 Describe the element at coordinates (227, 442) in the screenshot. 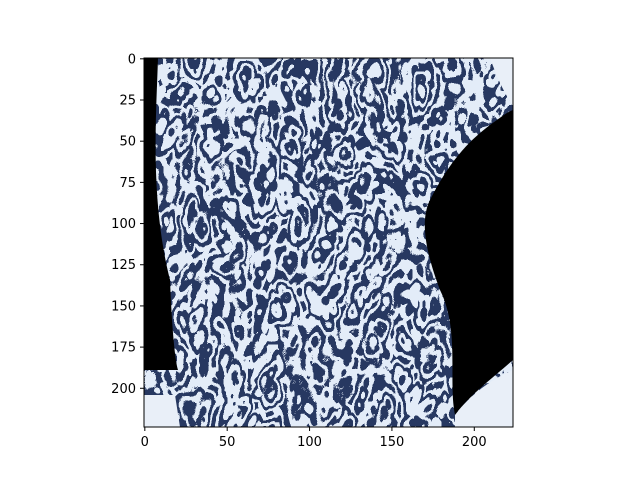

I see `x-tick-label: 50` at that location.